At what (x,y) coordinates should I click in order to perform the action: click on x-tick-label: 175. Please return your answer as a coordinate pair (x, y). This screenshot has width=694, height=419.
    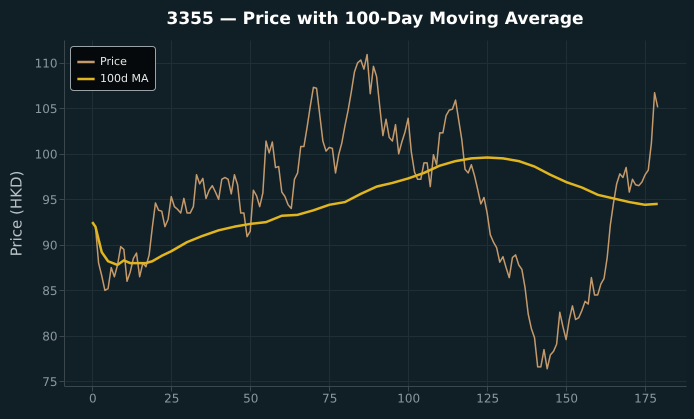
    Looking at the image, I should click on (646, 399).